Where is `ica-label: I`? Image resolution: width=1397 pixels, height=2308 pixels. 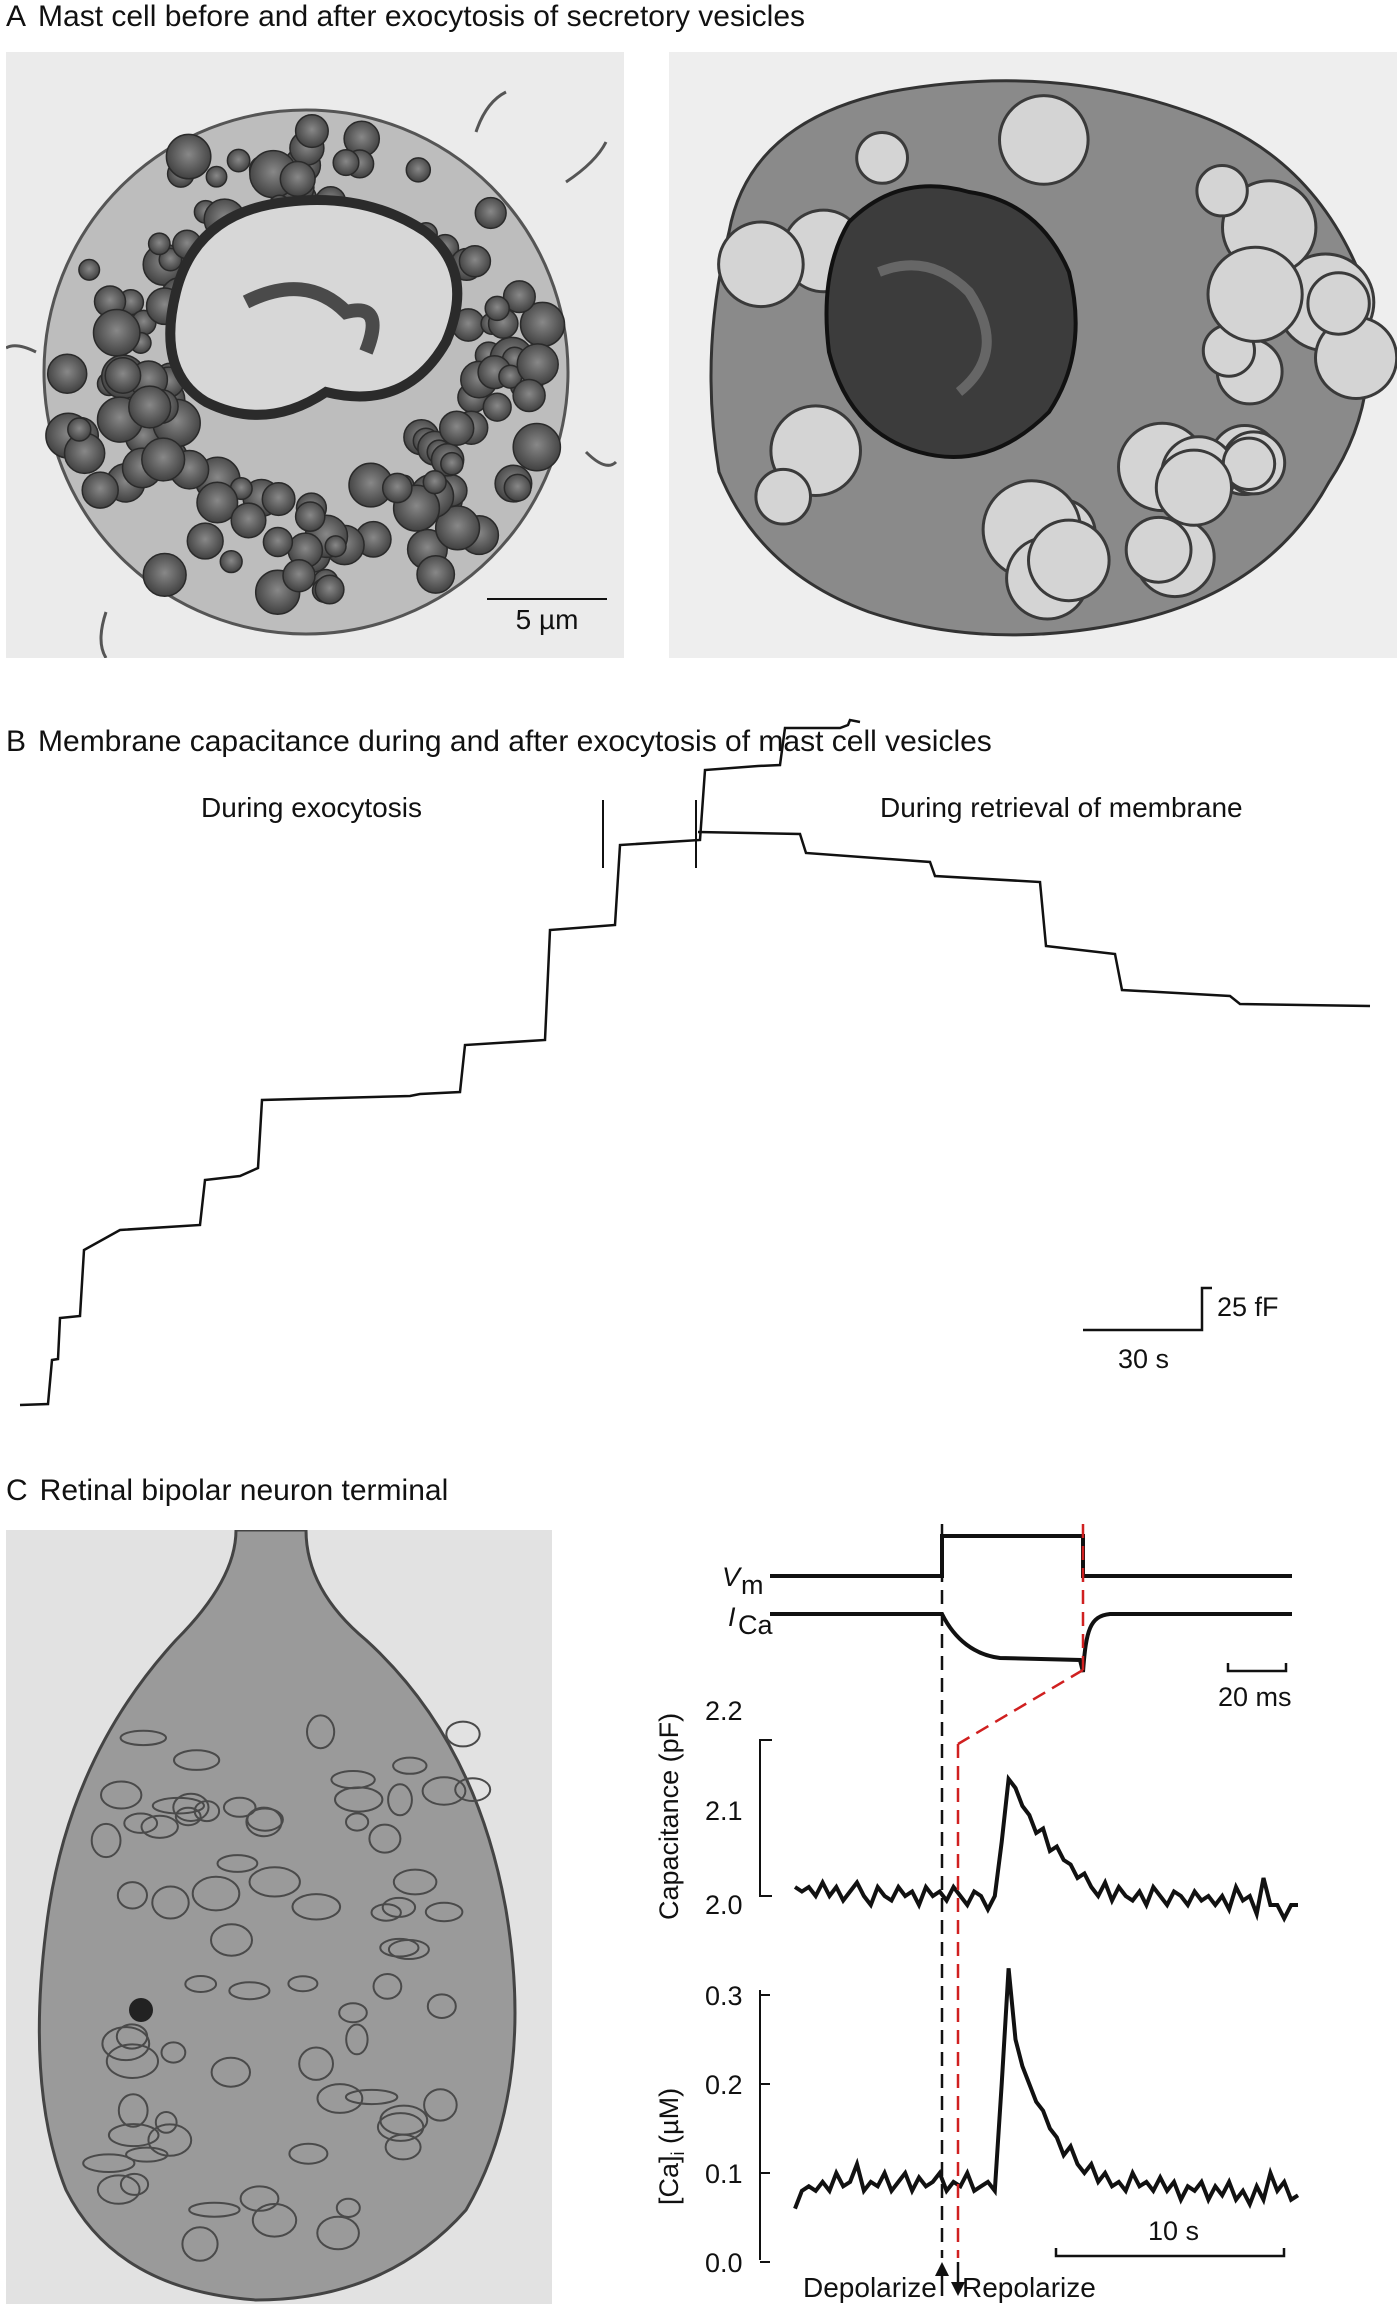
ica-label: I is located at coordinates (732, 1617).